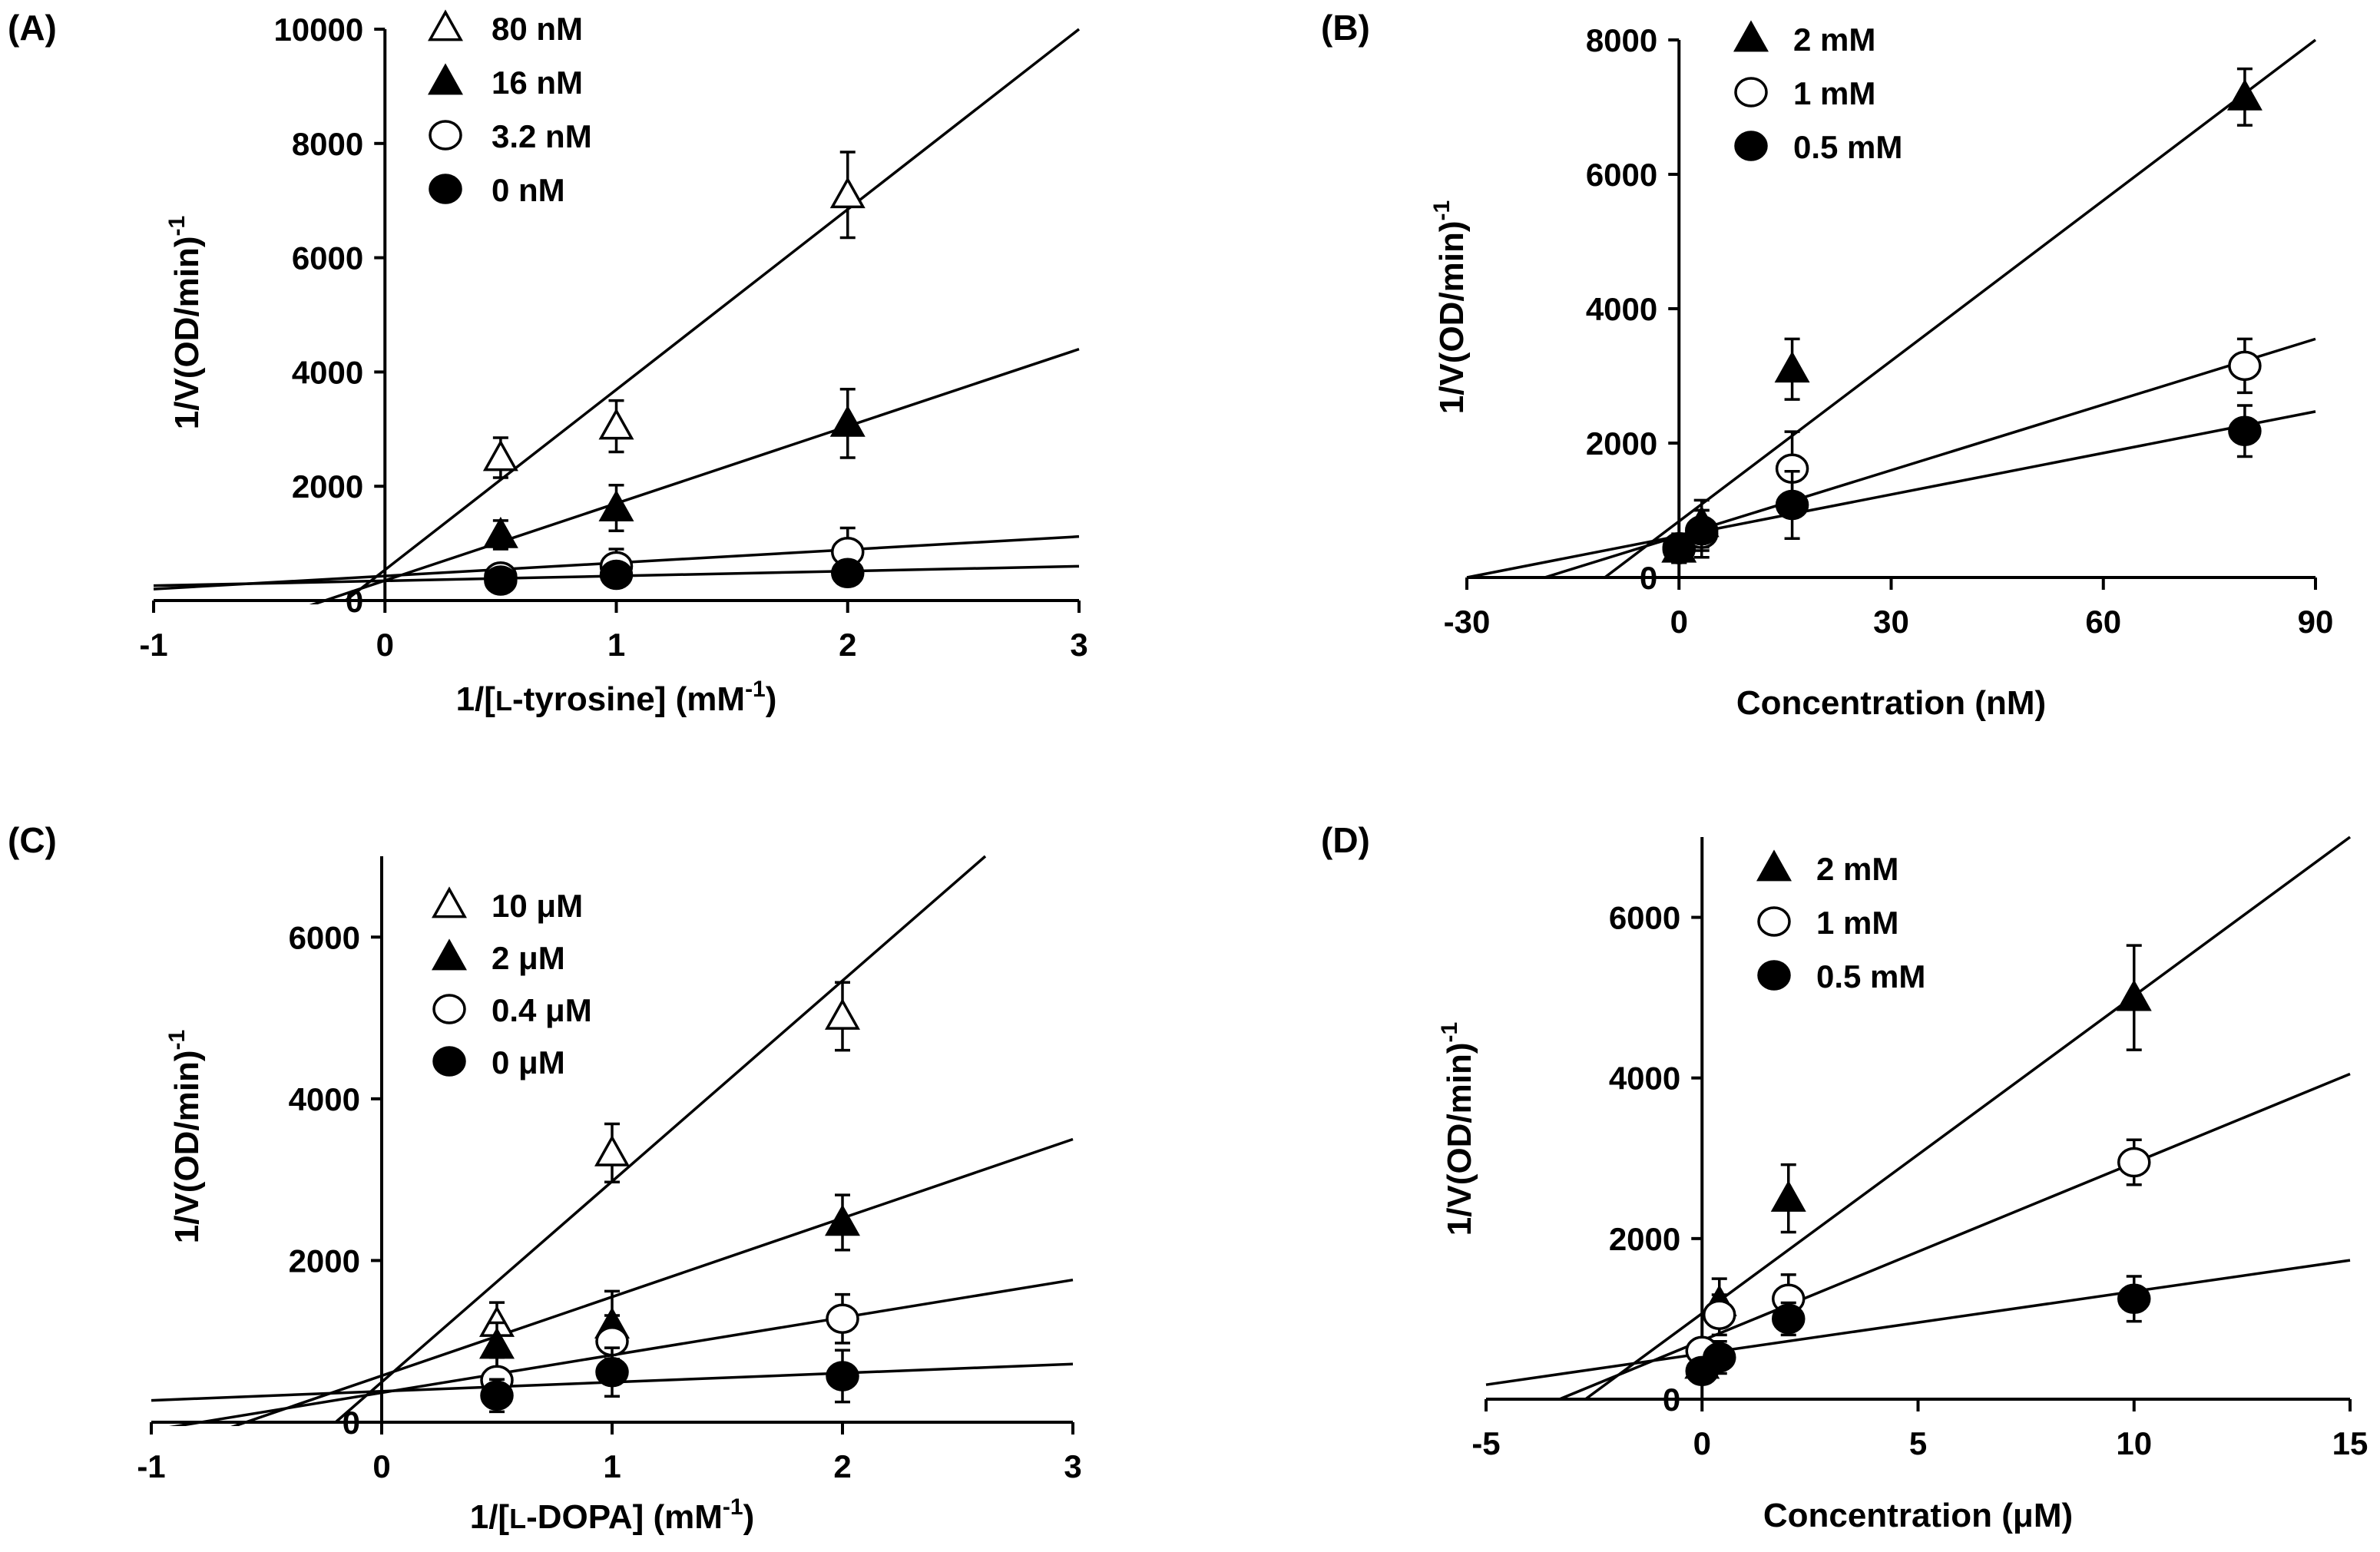  Describe the element at coordinates (1918, 1443) in the screenshot. I see `x-tick-label: 5` at that location.